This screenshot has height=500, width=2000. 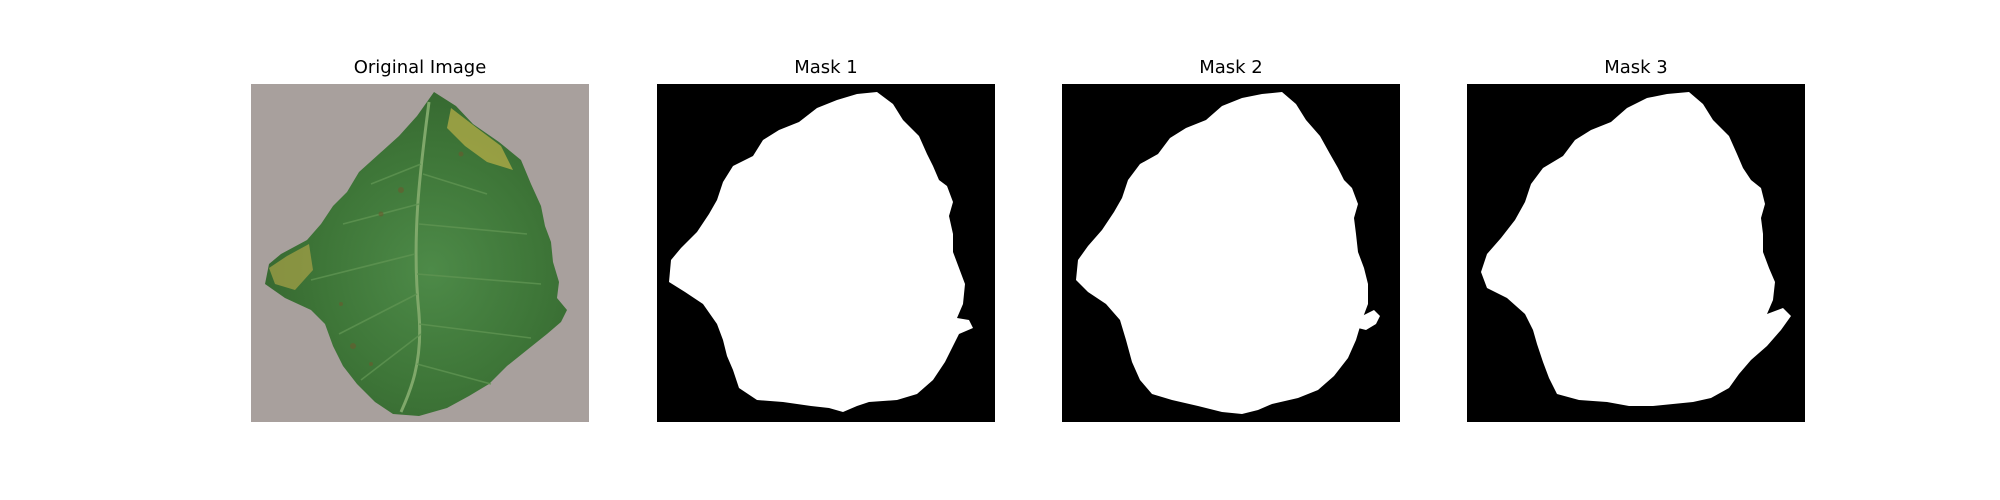 I want to click on leaf-spots, so click(x=401, y=258).